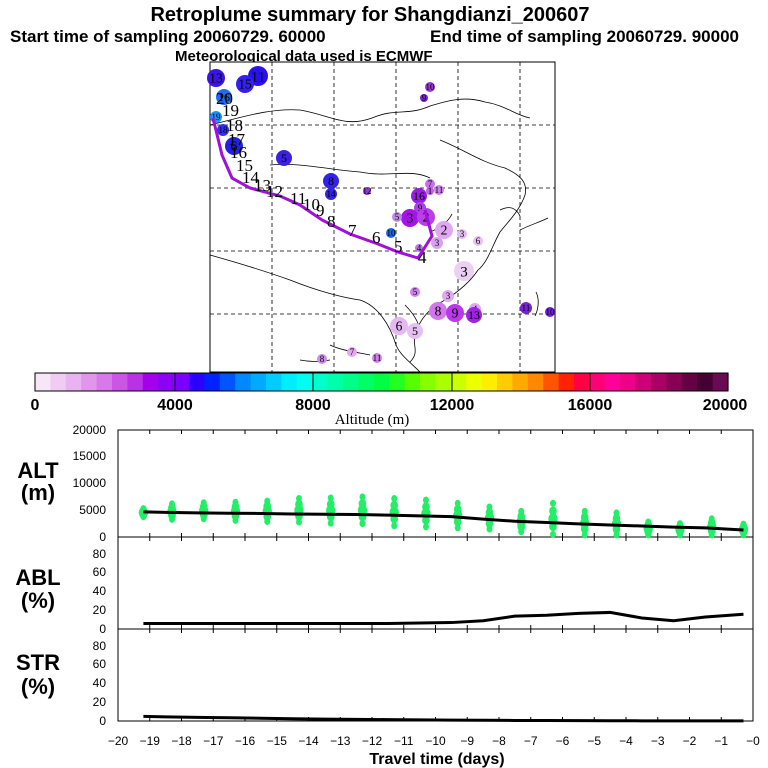  Describe the element at coordinates (102, 537) in the screenshot. I see `alt-ytick: 0` at that location.